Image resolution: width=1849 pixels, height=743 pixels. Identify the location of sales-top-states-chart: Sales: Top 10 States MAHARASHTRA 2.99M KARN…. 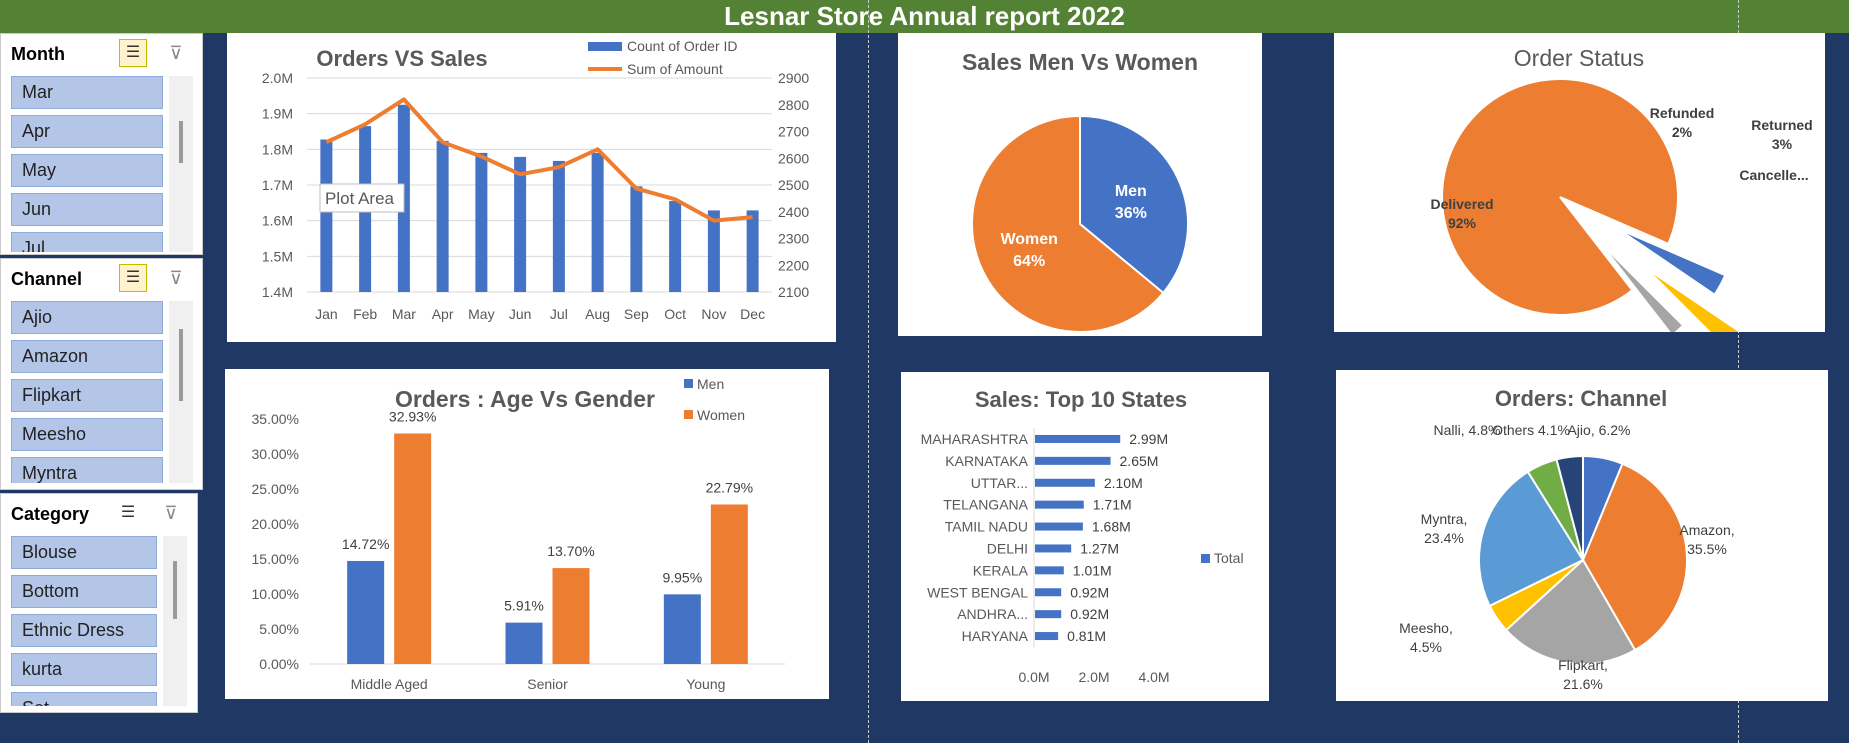
(1085, 536).